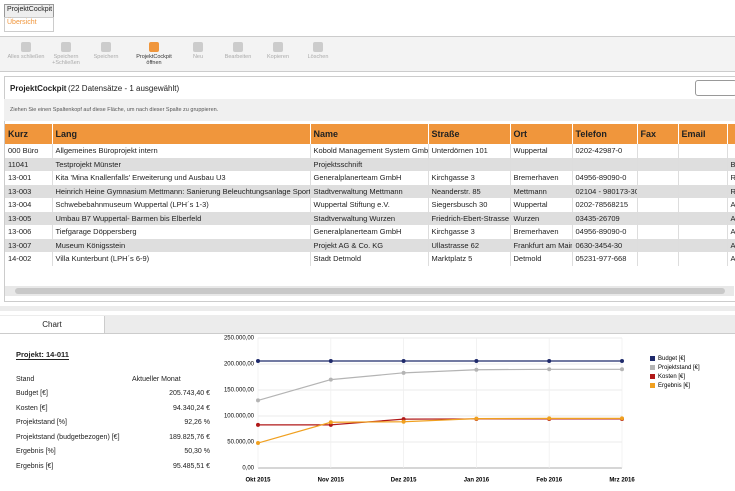 This screenshot has height=491, width=735. What do you see at coordinates (469, 205) in the screenshot?
I see `grid-cell: Siegersbusch 30` at bounding box center [469, 205].